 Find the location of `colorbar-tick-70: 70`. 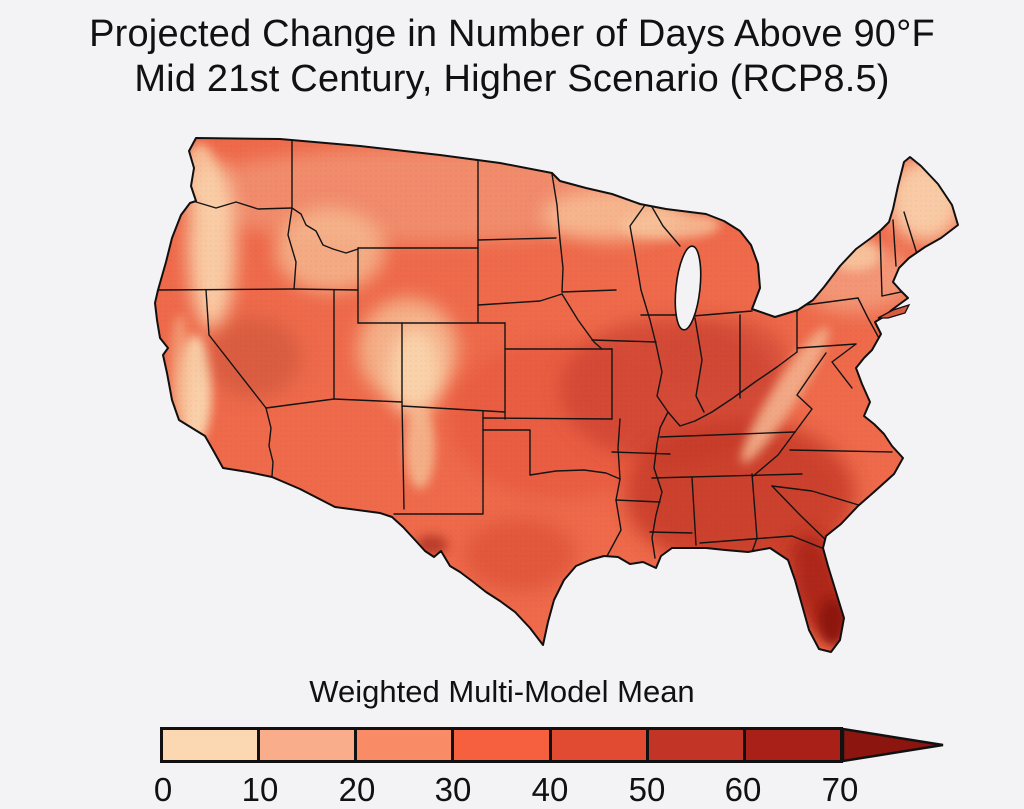

colorbar-tick-70: 70 is located at coordinates (840, 789).